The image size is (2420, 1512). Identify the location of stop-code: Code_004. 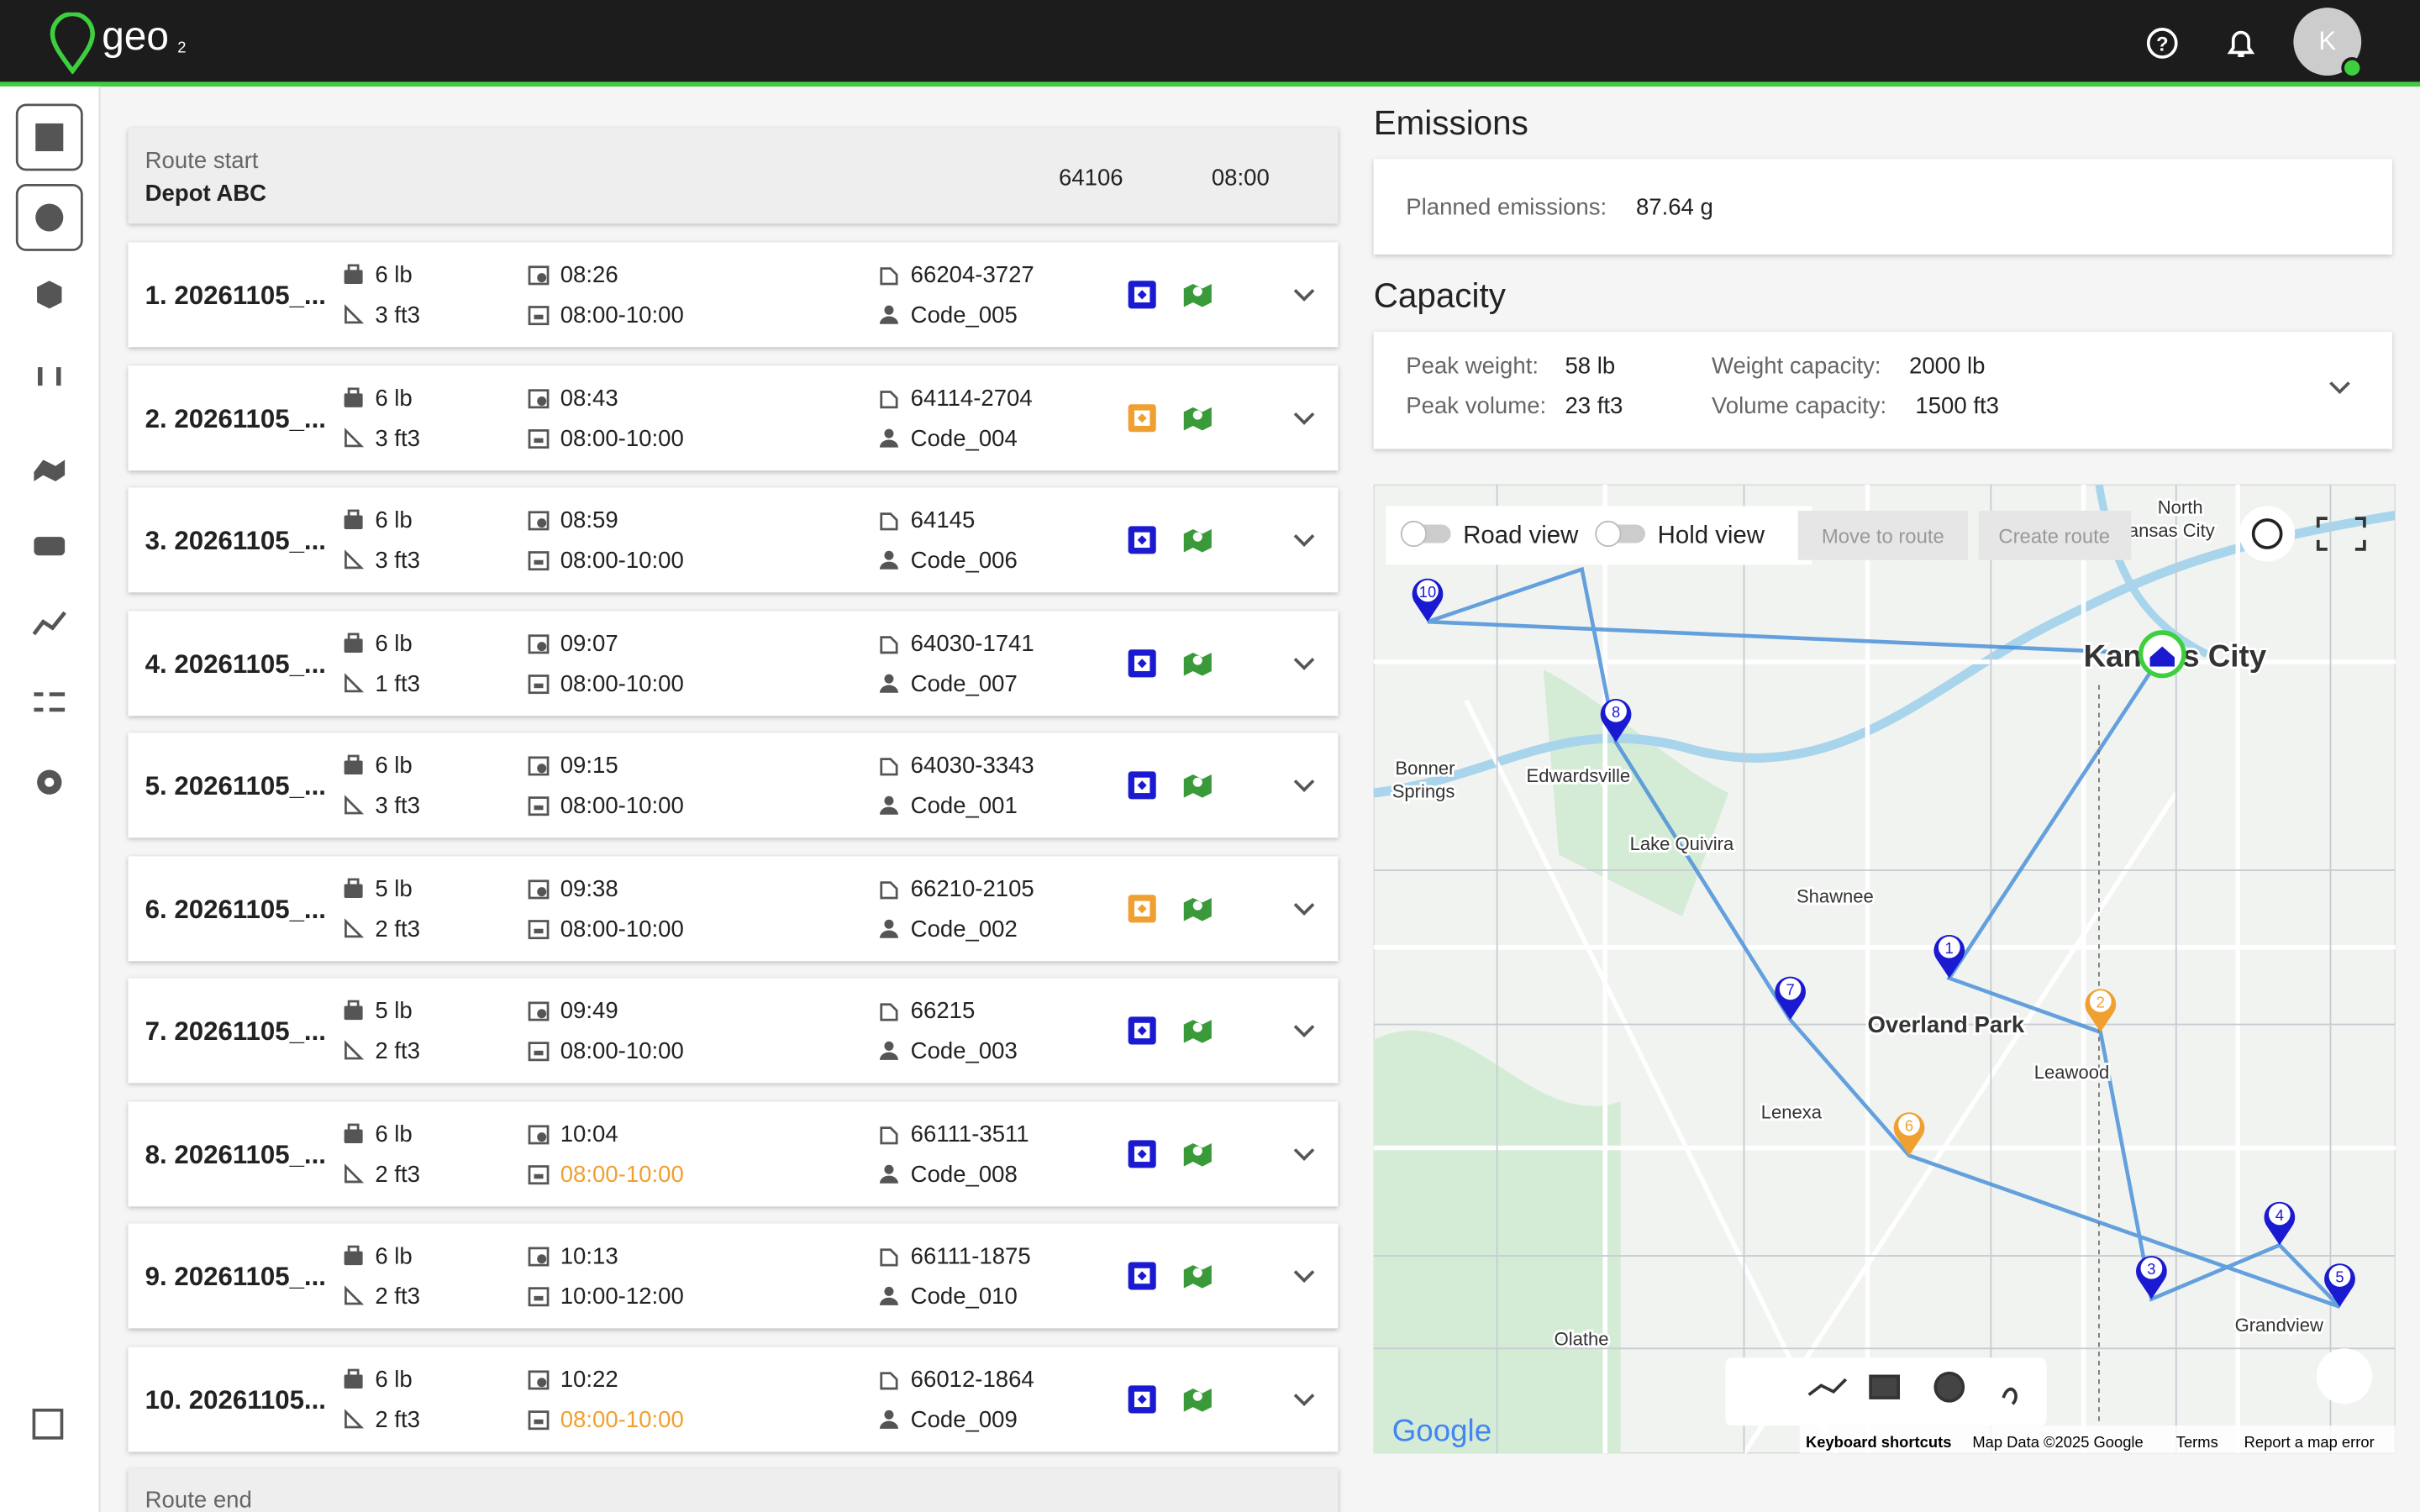
(964, 438).